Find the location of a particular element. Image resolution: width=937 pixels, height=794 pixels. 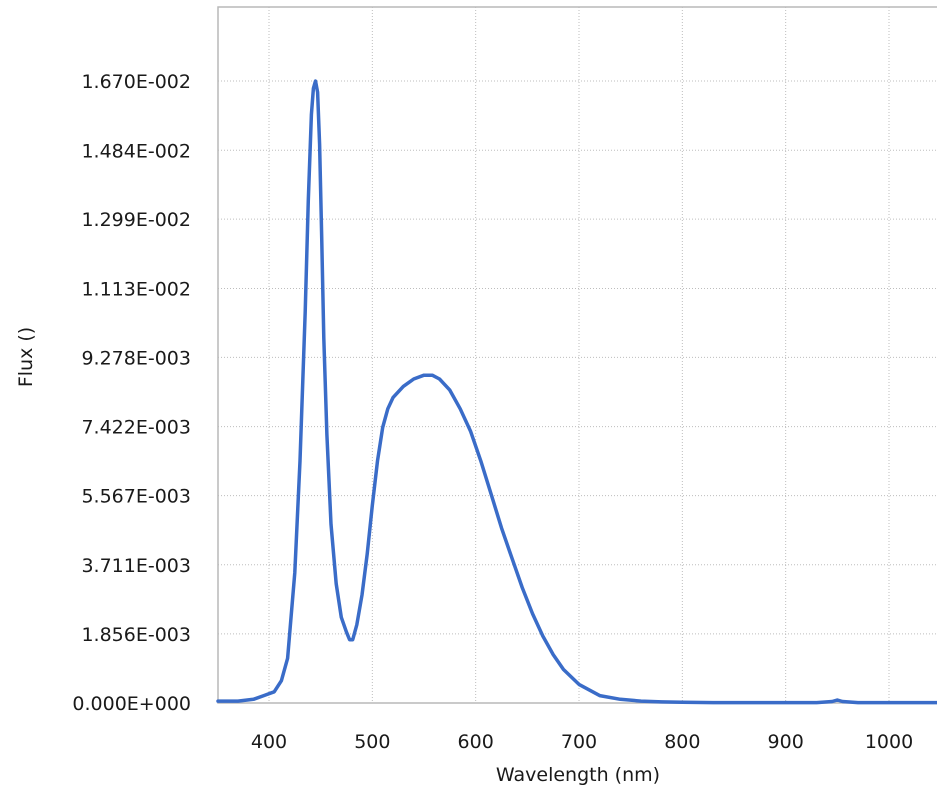

y-tick-label: 5.567E-003 is located at coordinates (136, 497).